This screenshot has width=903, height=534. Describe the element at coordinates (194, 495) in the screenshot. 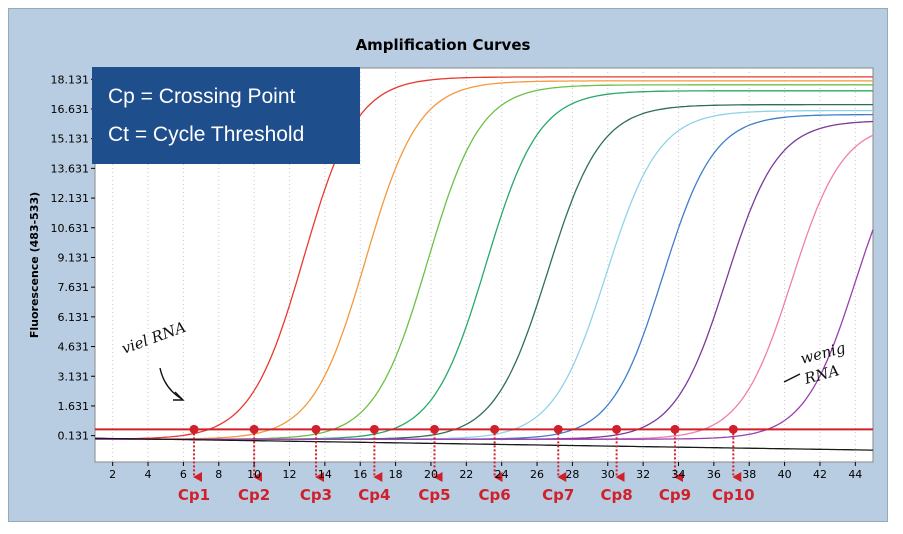

I see `cp-label-1: Cp1` at that location.